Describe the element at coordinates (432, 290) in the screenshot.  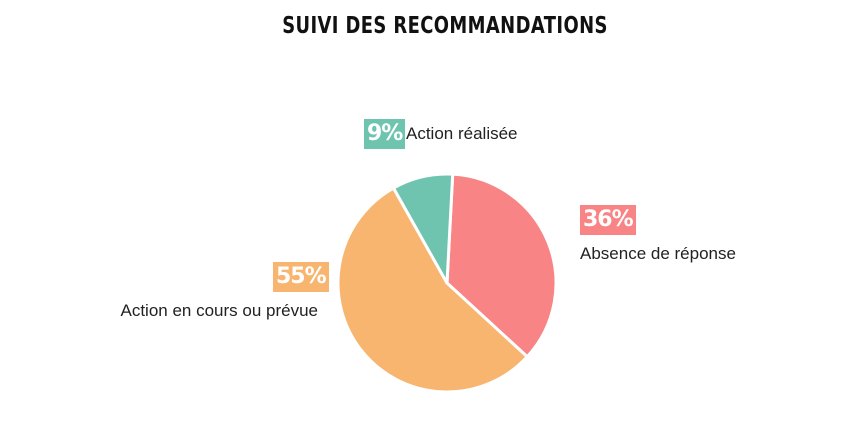
I see `pie-slice-action-en-cours-ou-pr-vue` at that location.